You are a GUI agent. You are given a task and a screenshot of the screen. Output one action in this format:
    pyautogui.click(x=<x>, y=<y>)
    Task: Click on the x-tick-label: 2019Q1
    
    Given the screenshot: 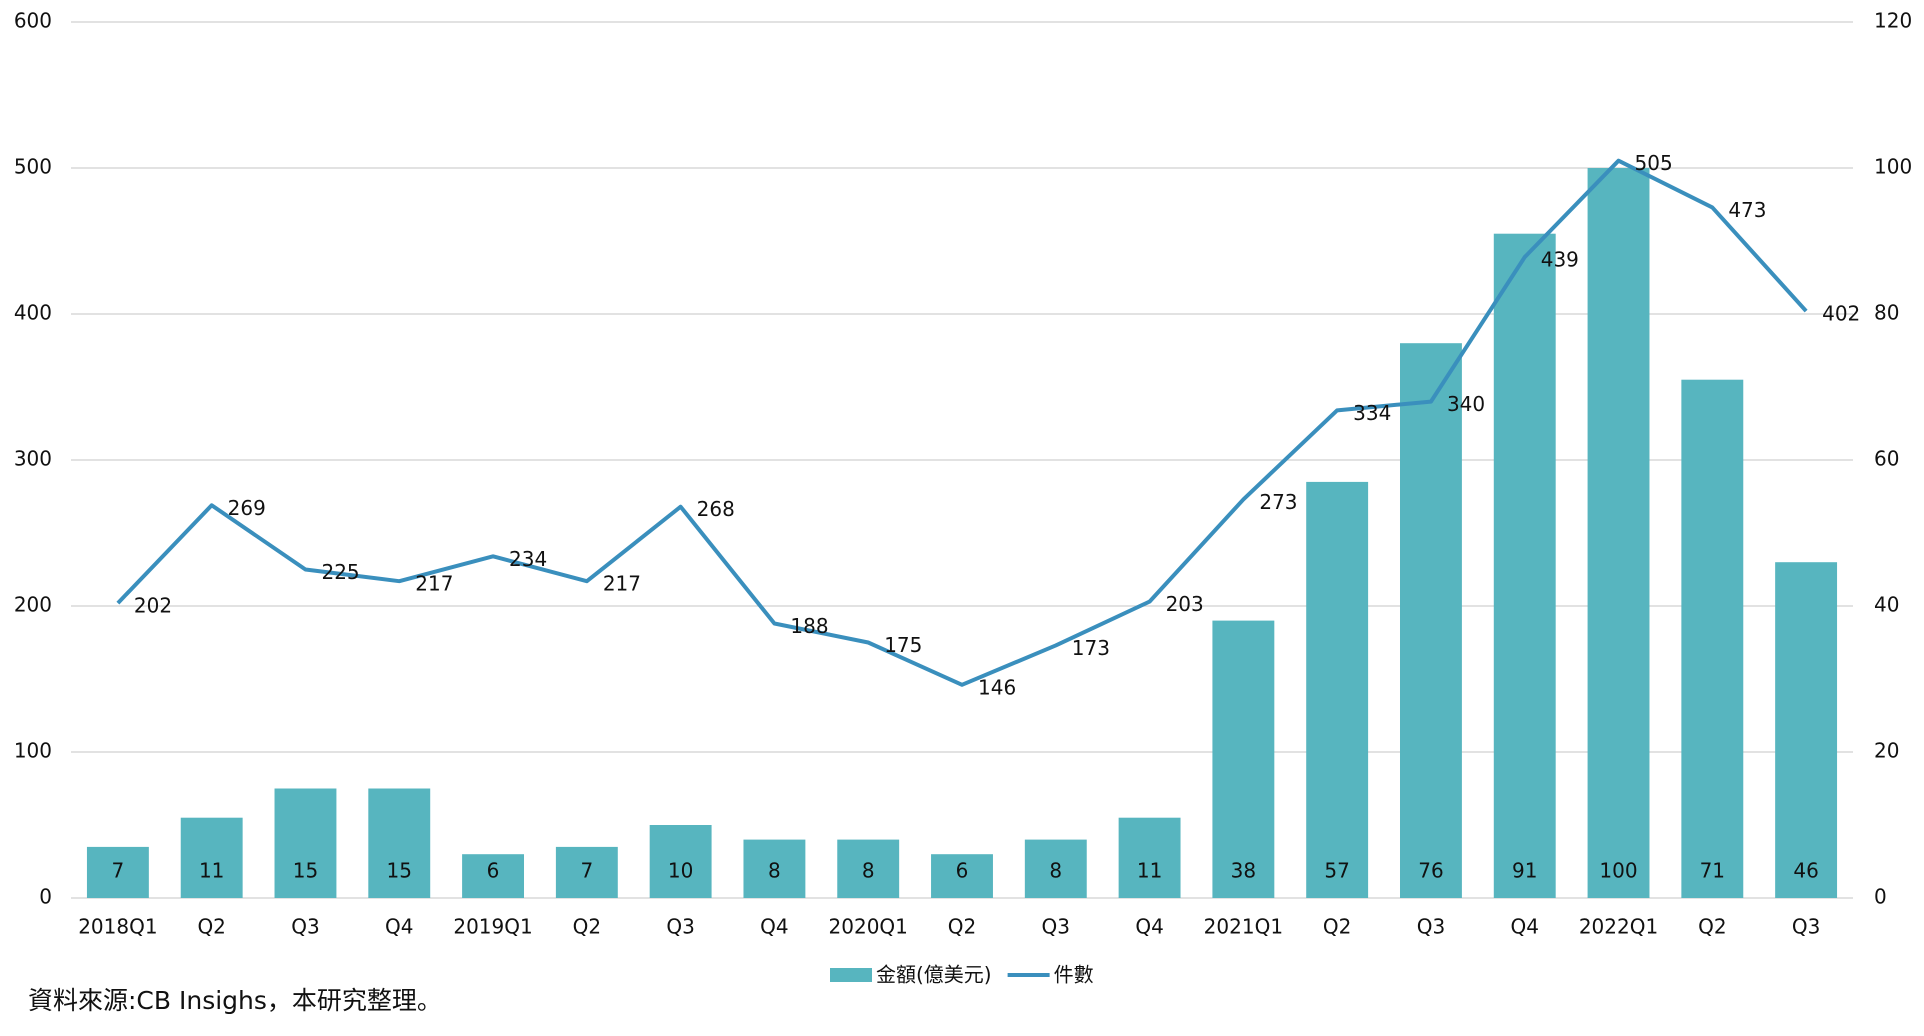 What is the action you would take?
    pyautogui.click(x=492, y=927)
    